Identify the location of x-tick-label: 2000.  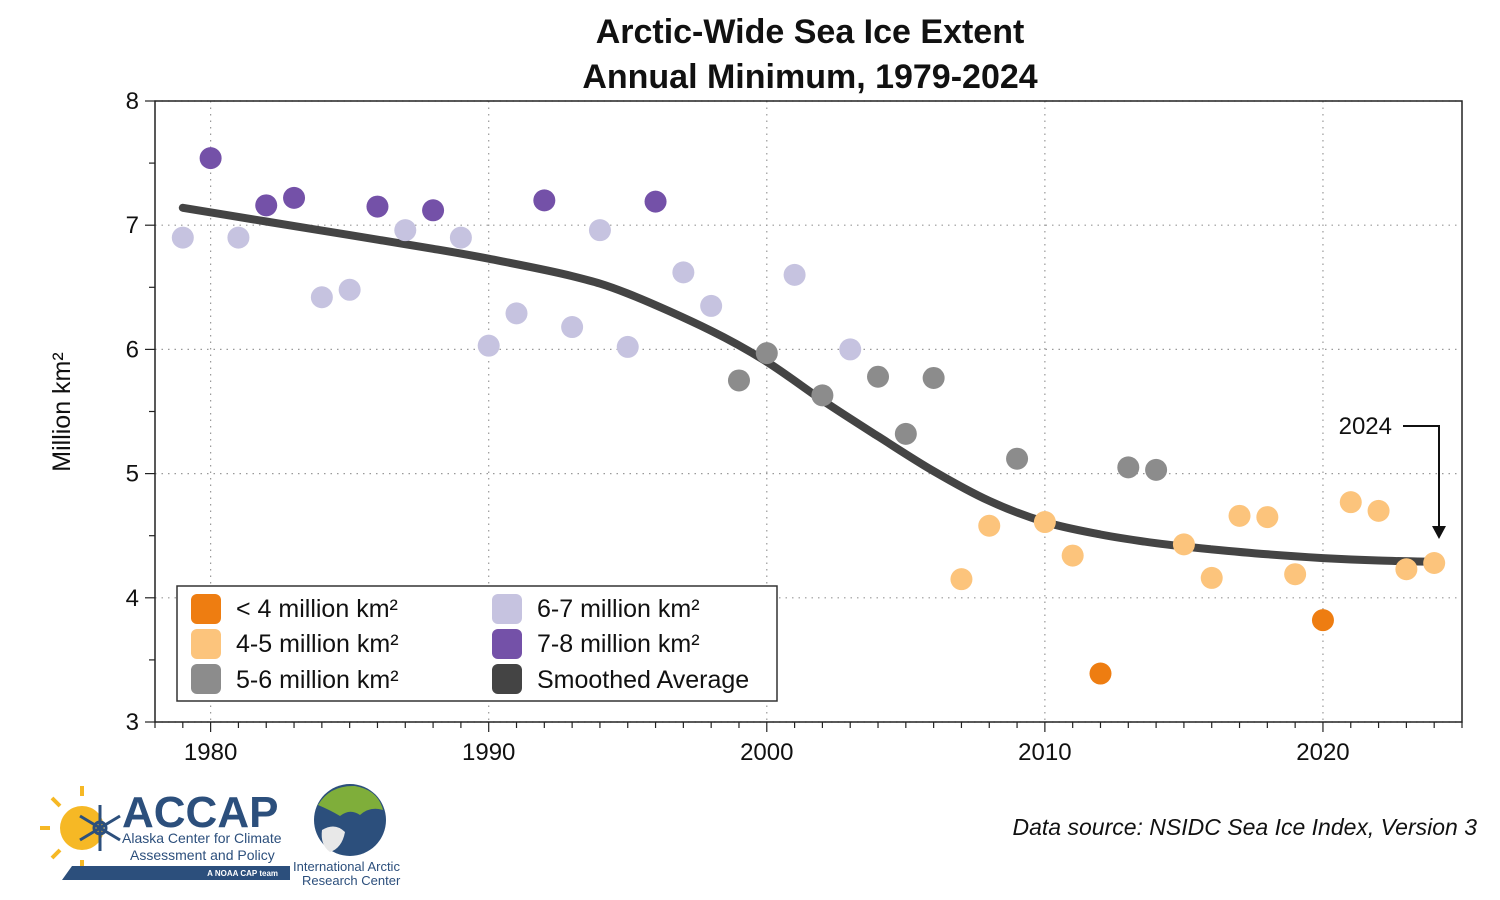
(766, 752).